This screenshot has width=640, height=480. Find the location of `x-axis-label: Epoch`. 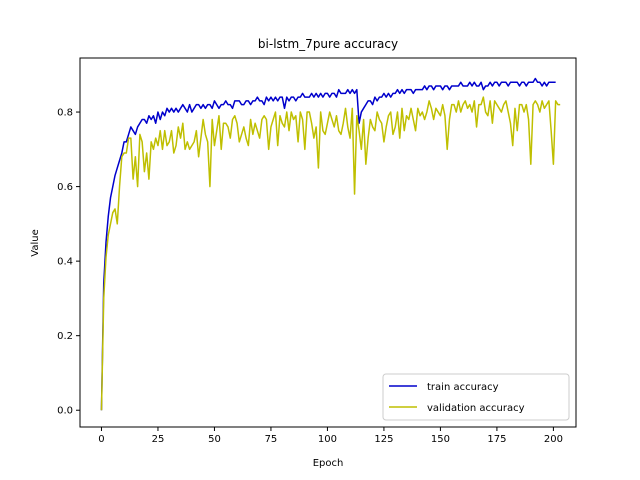

x-axis-label: Epoch is located at coordinates (328, 463).